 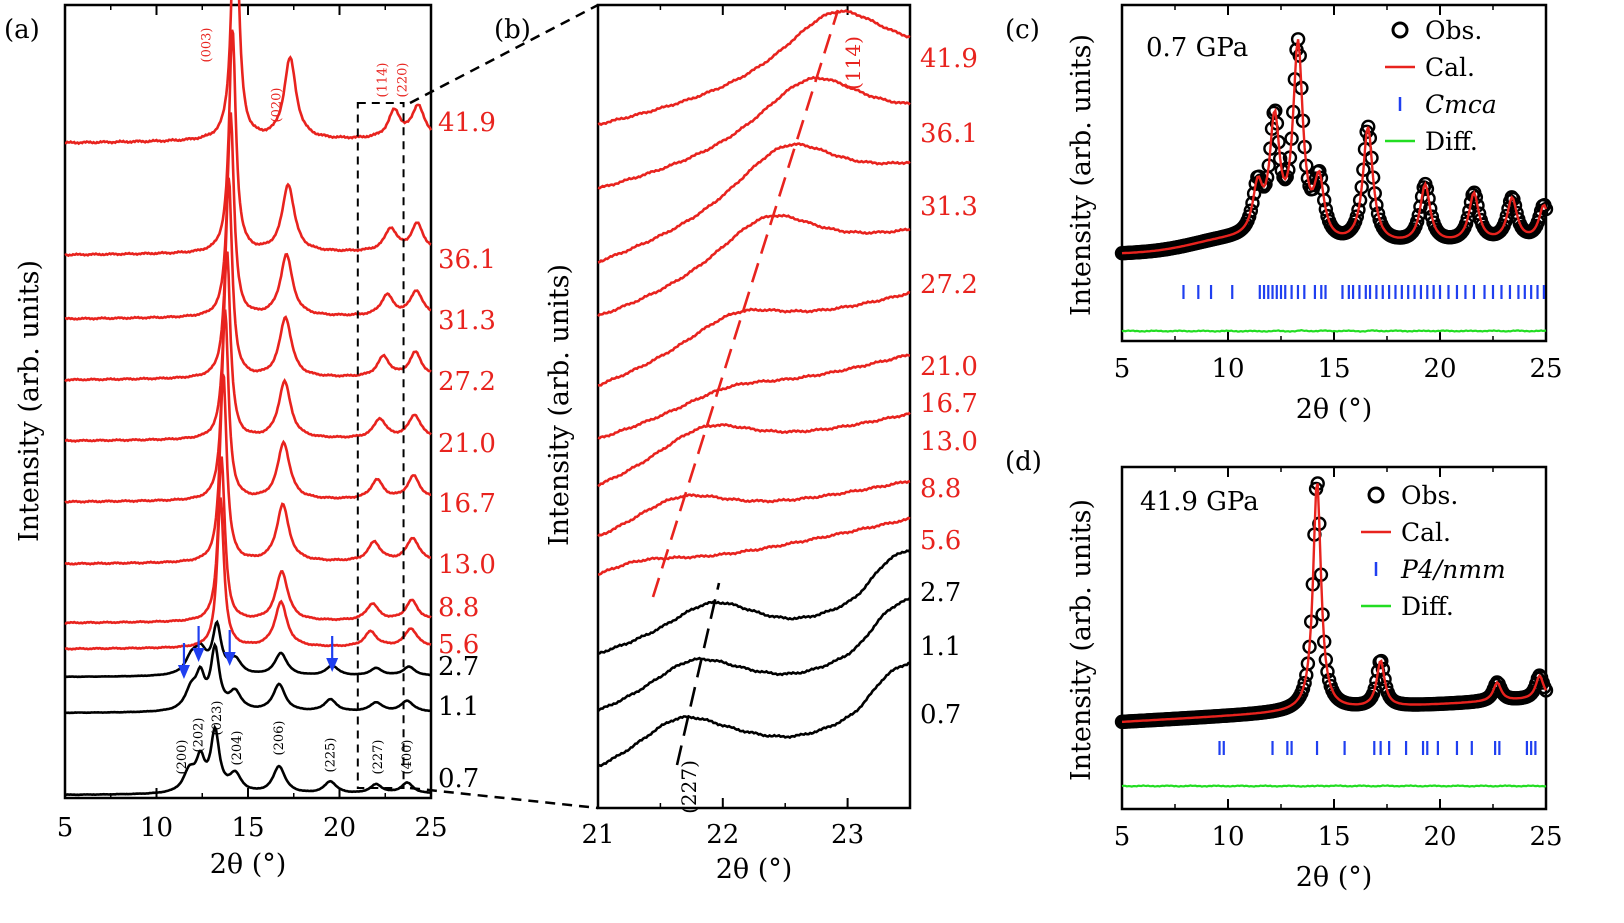 I want to click on panel-a-curve-13.0, so click(x=247, y=469).